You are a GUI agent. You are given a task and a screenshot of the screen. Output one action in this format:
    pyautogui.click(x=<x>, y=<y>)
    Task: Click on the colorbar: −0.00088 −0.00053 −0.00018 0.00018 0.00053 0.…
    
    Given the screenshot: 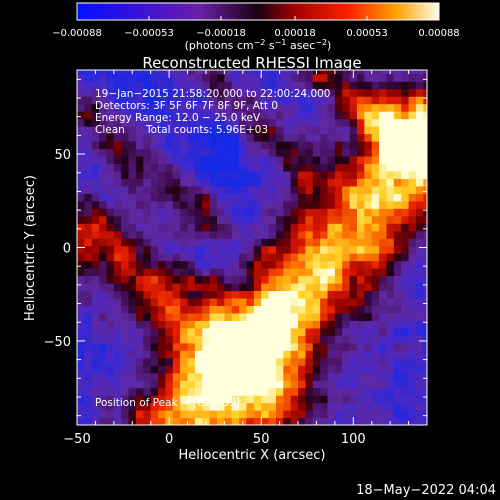 What is the action you would take?
    pyautogui.click(x=256, y=27)
    